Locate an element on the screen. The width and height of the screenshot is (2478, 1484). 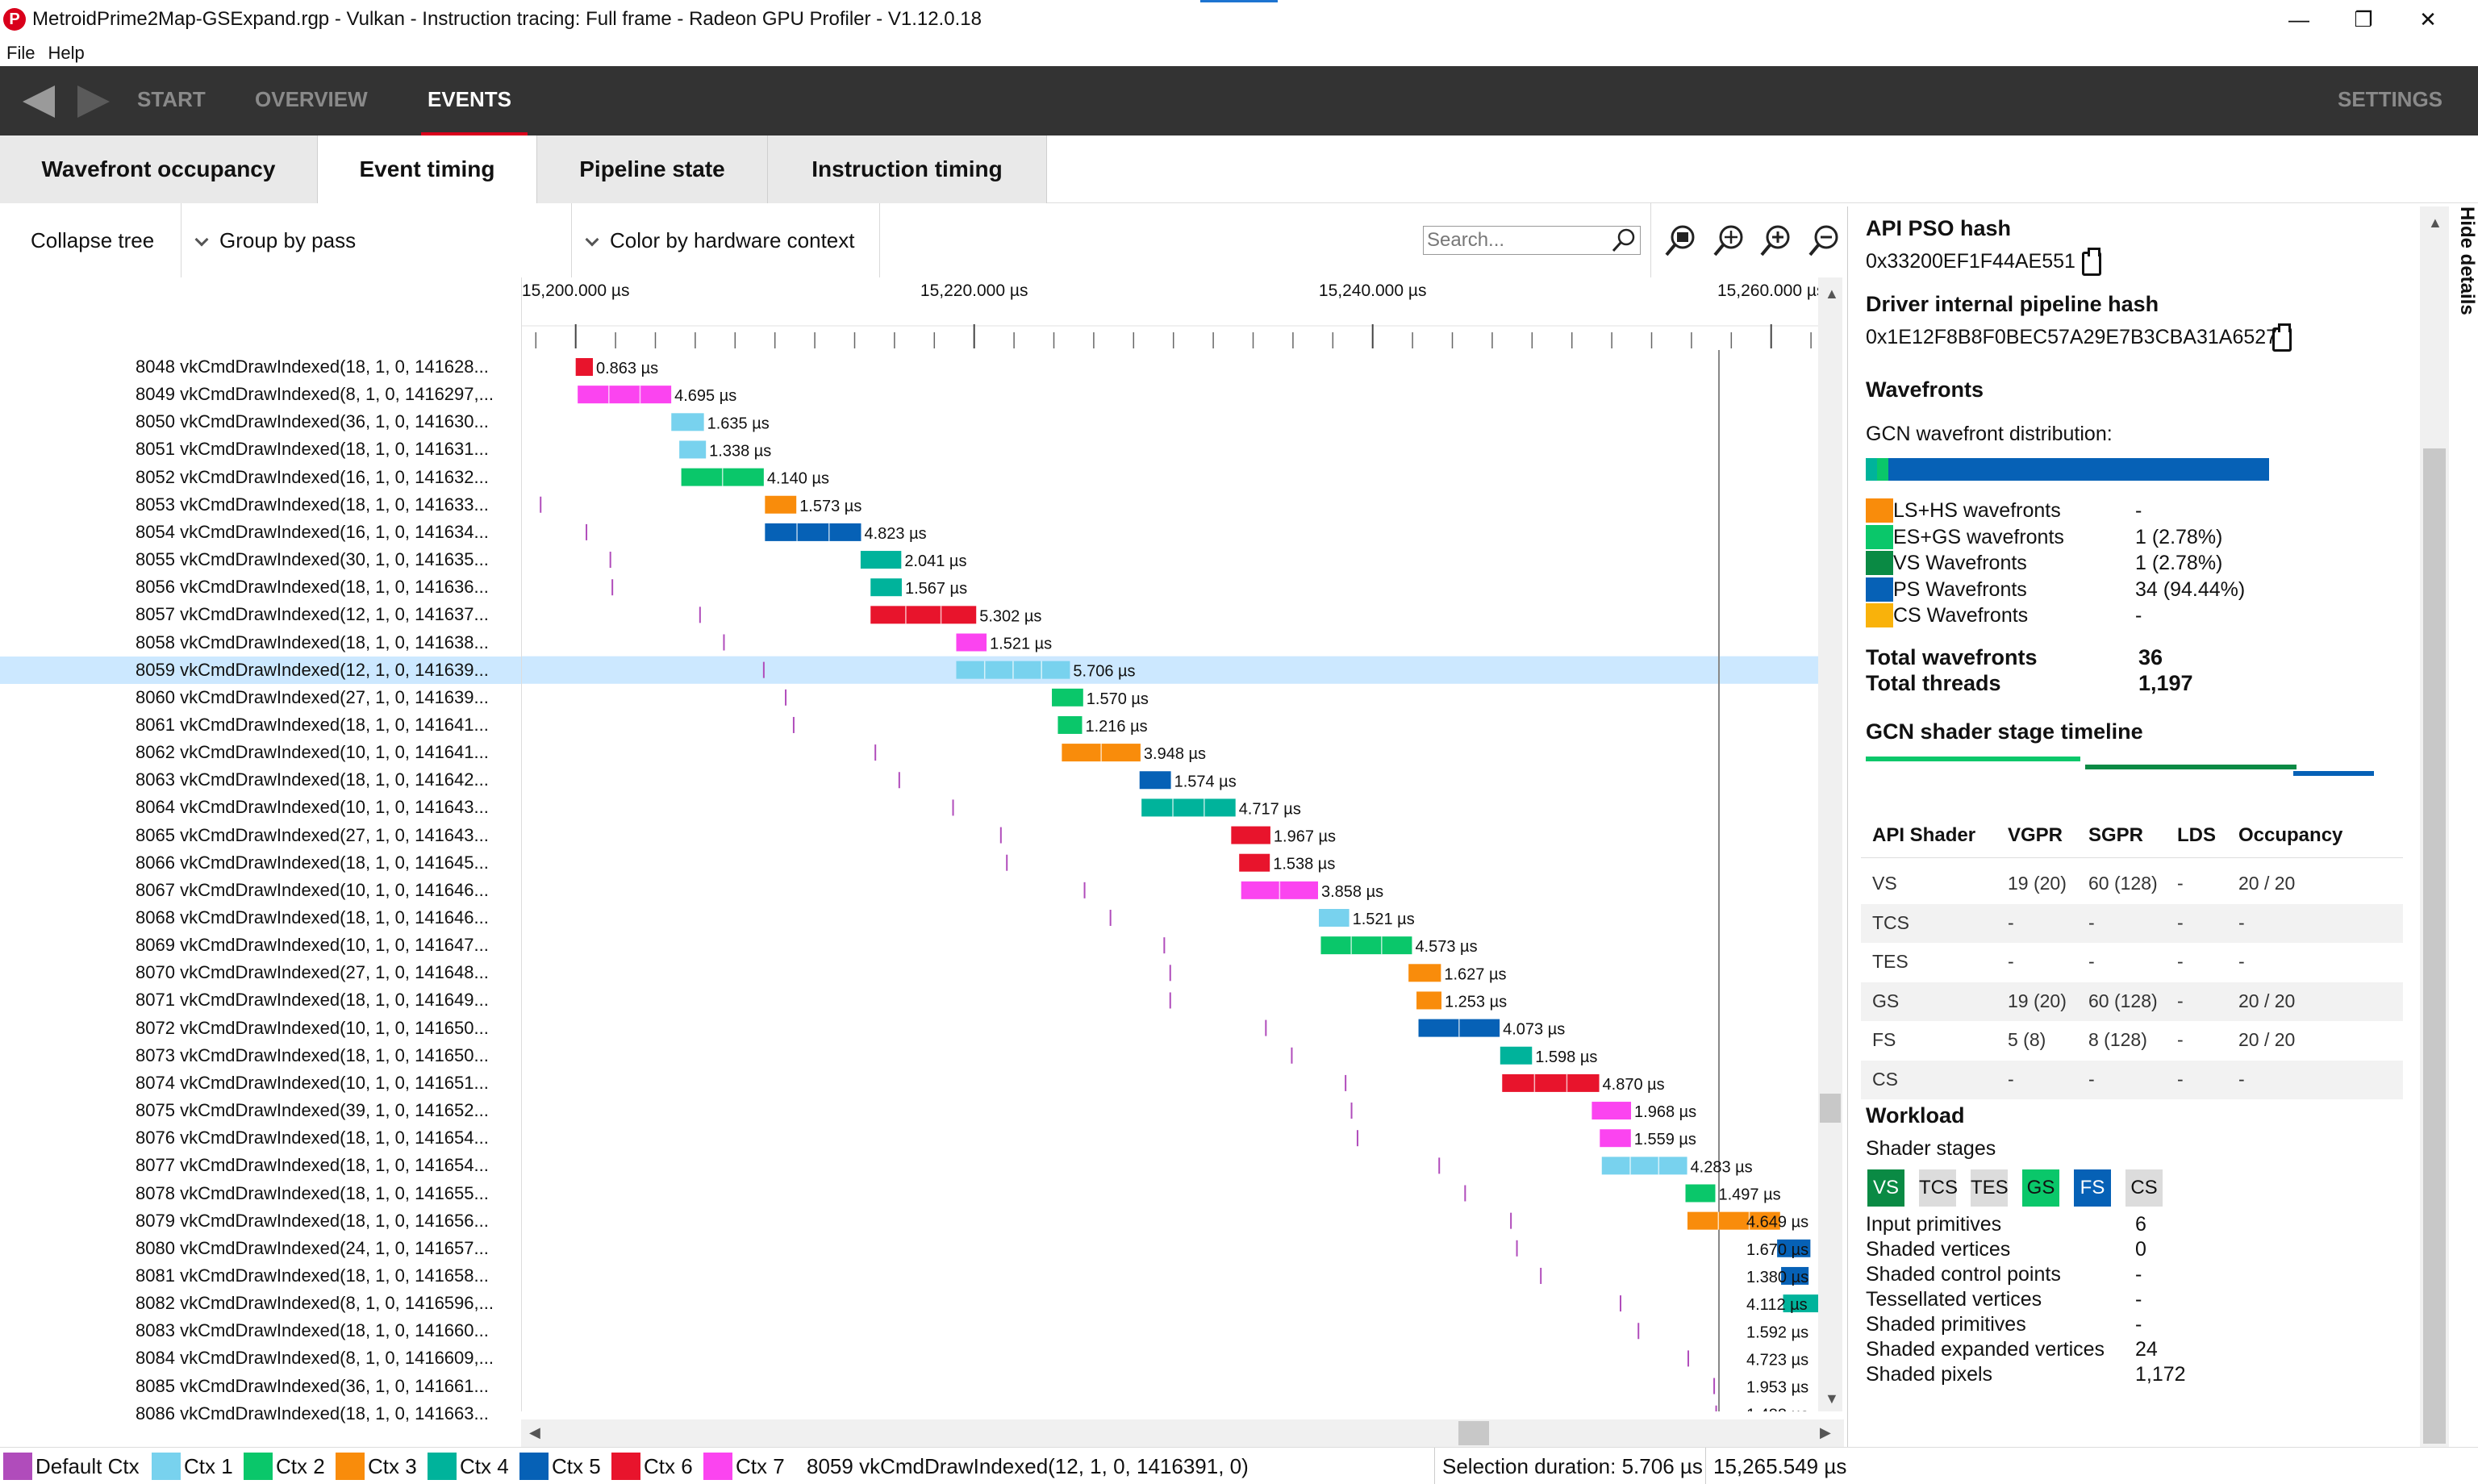
search-icon is located at coordinates (1625, 241).